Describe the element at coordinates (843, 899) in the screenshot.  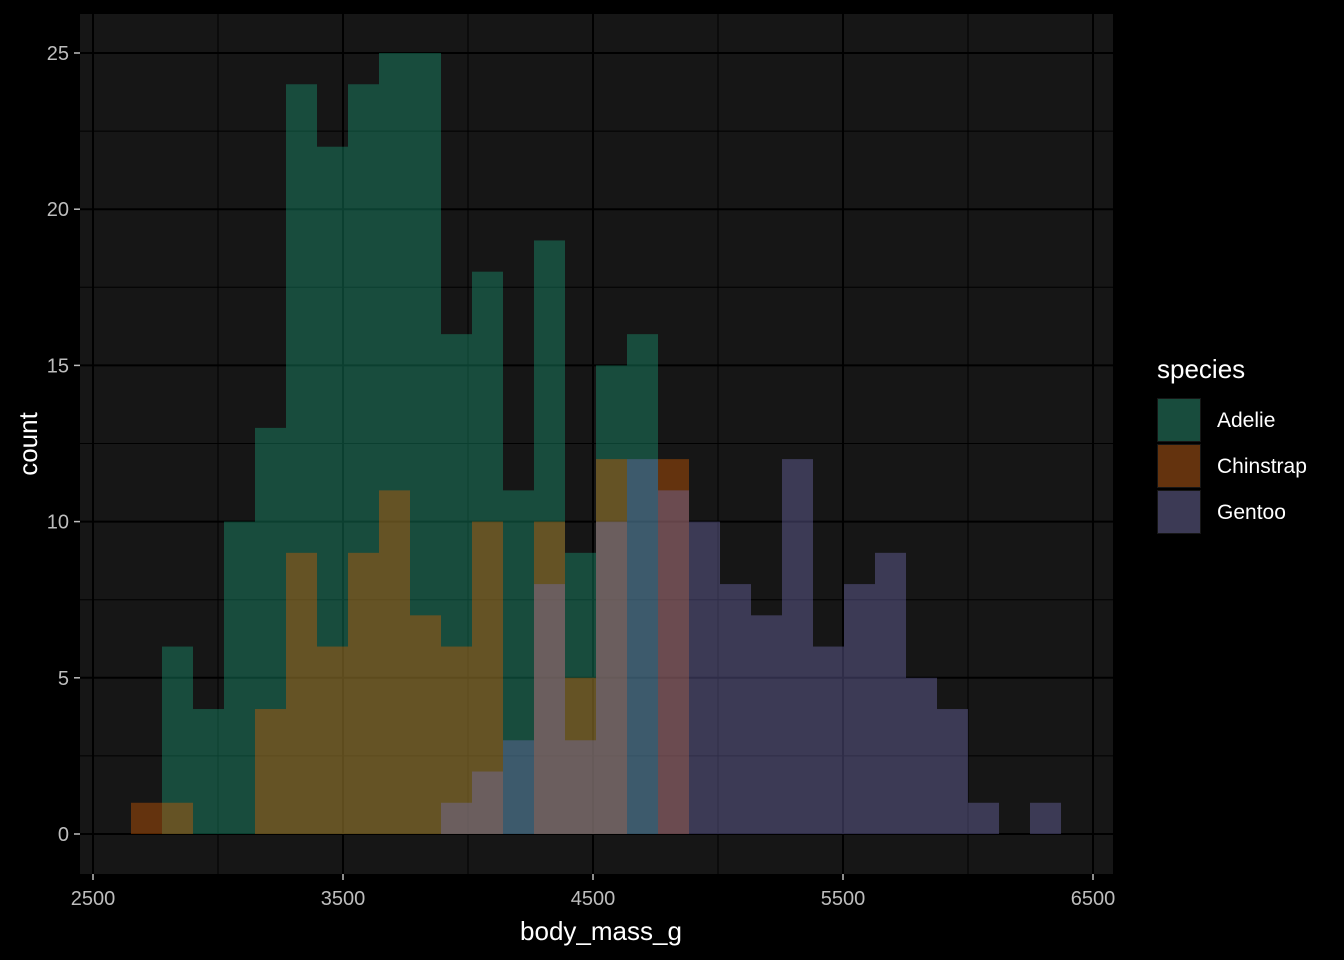
I see `x-tick-label: 5500` at that location.